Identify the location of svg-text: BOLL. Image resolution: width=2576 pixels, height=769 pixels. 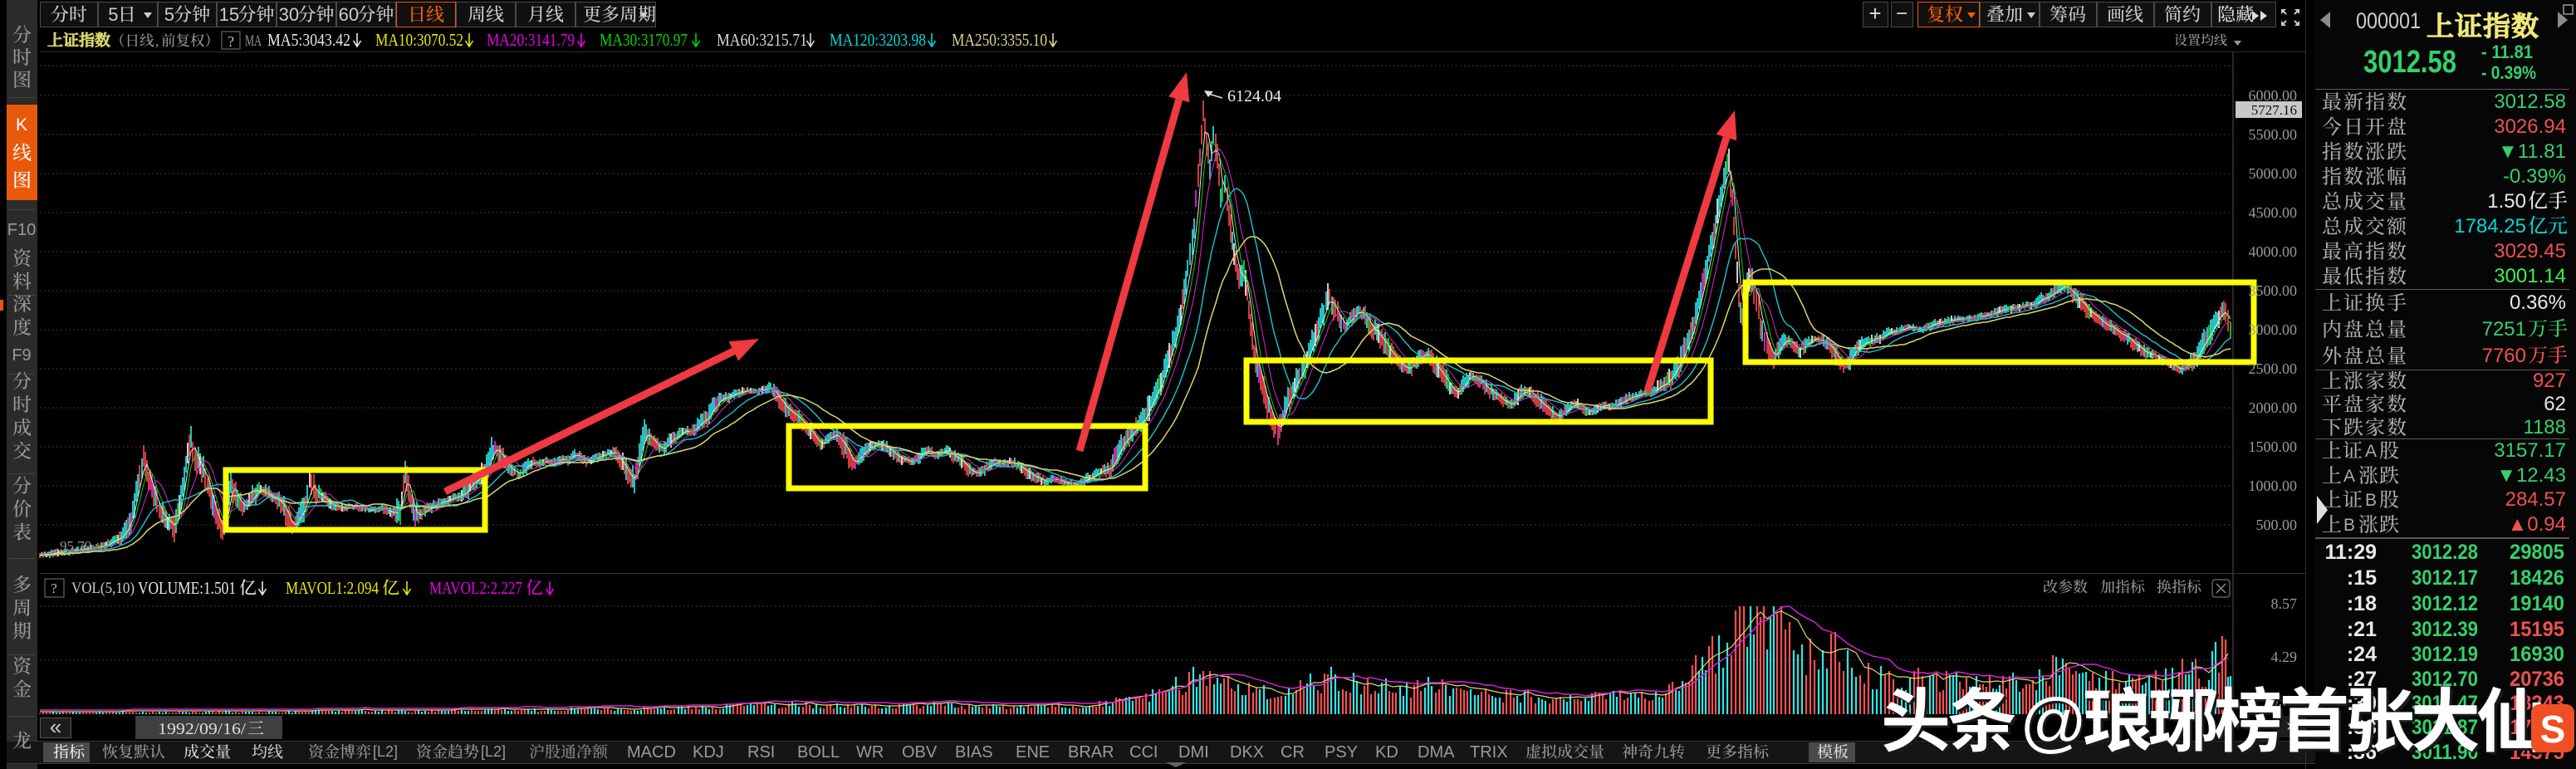
(818, 752).